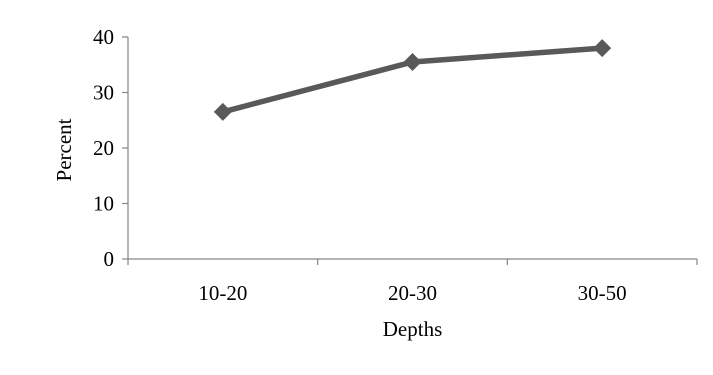 The width and height of the screenshot is (713, 375). Describe the element at coordinates (602, 293) in the screenshot. I see `x-tick-label: 30-50` at that location.